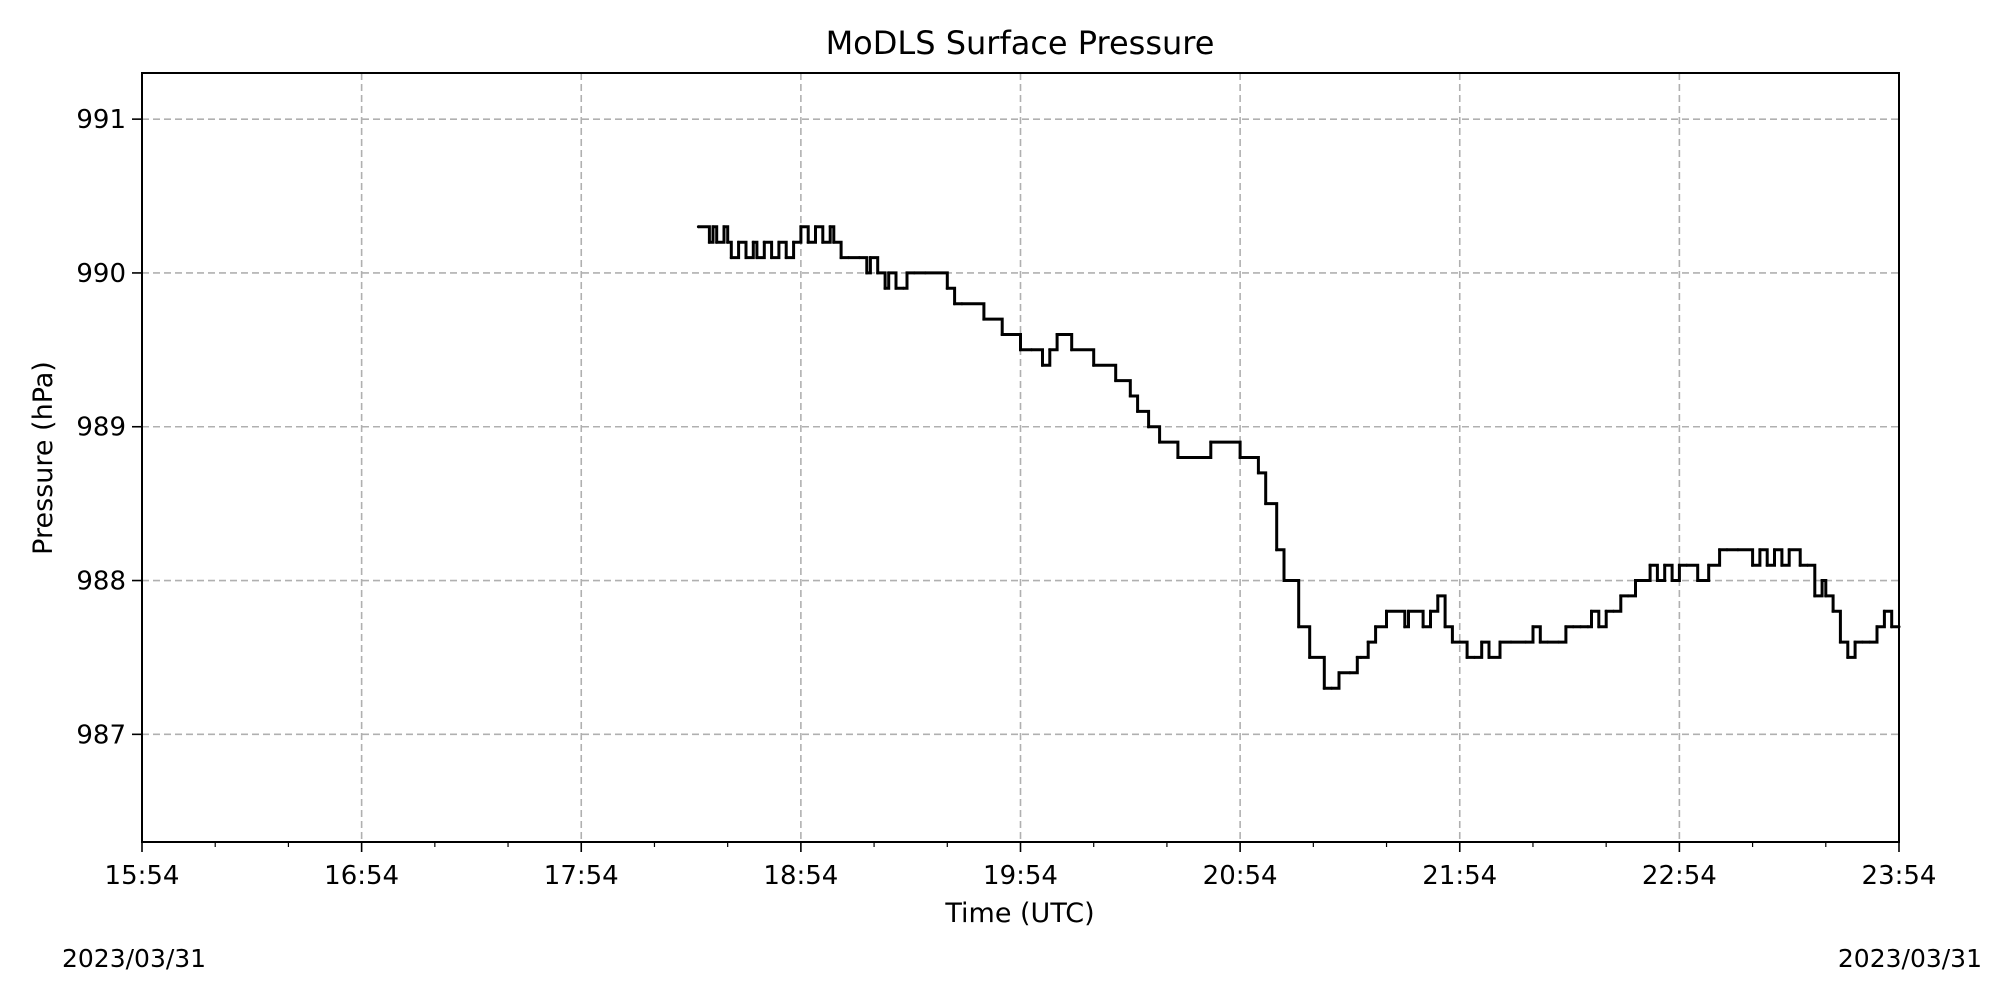 Image resolution: width=2000 pixels, height=1004 pixels. What do you see at coordinates (800, 876) in the screenshot?
I see `x-tick-label: 18:54` at bounding box center [800, 876].